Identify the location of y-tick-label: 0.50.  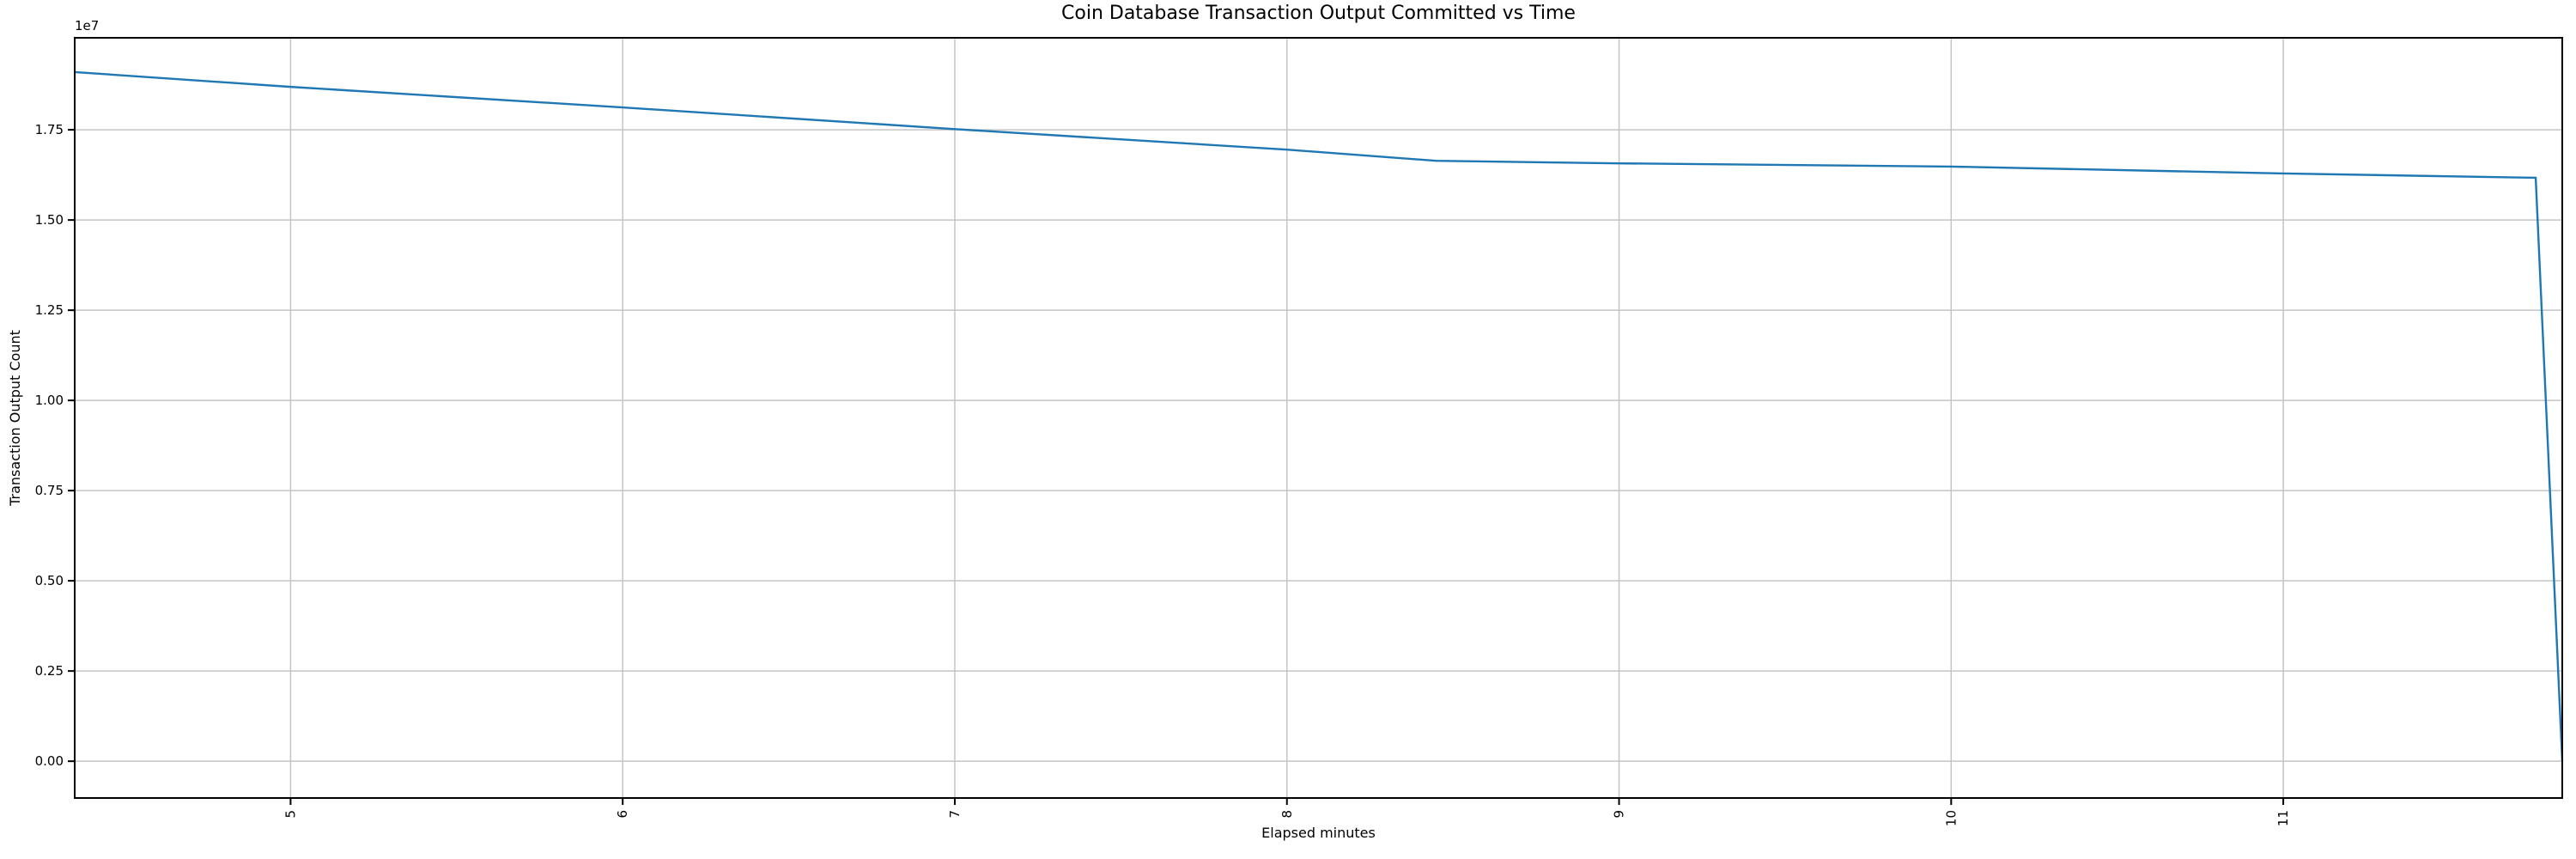
(49, 580).